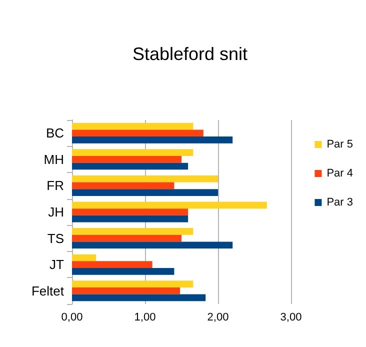 Image resolution: width=366 pixels, height=347 pixels. Describe the element at coordinates (190, 54) in the screenshot. I see `chart-title: Stableford snit` at that location.